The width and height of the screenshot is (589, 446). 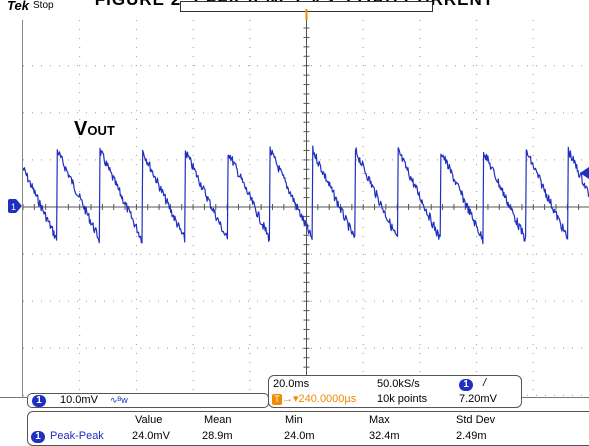 I want to click on scope-top-bar: Tek Stop, so click(x=294, y=6).